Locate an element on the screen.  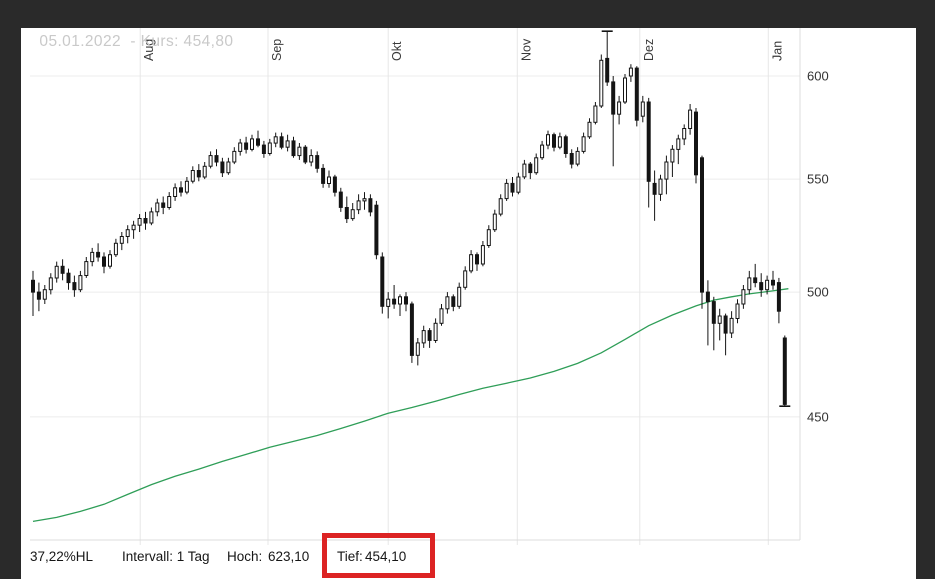
right-frame-edge is located at coordinates (925, 303).